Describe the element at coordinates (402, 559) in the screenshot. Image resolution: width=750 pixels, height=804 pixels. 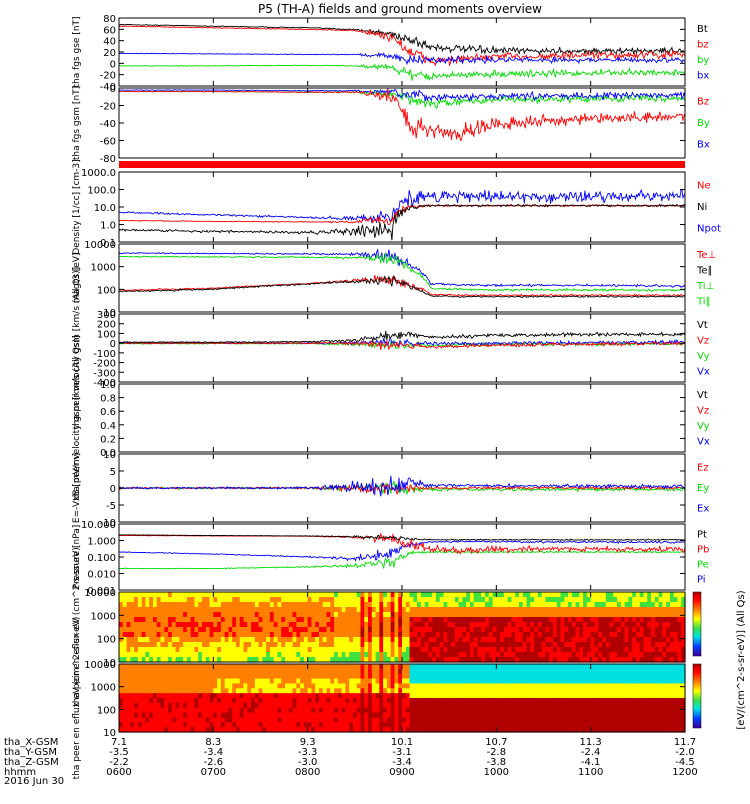
I see `series-Pe` at that location.